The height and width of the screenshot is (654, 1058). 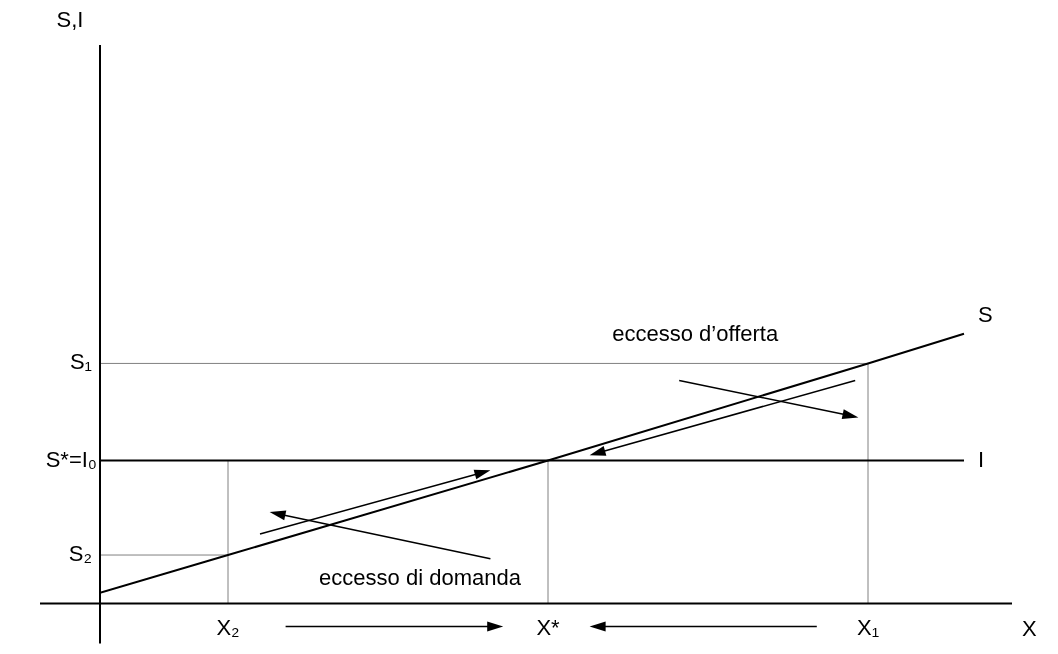 What do you see at coordinates (228, 627) in the screenshot?
I see `x-tick-label: X₂` at bounding box center [228, 627].